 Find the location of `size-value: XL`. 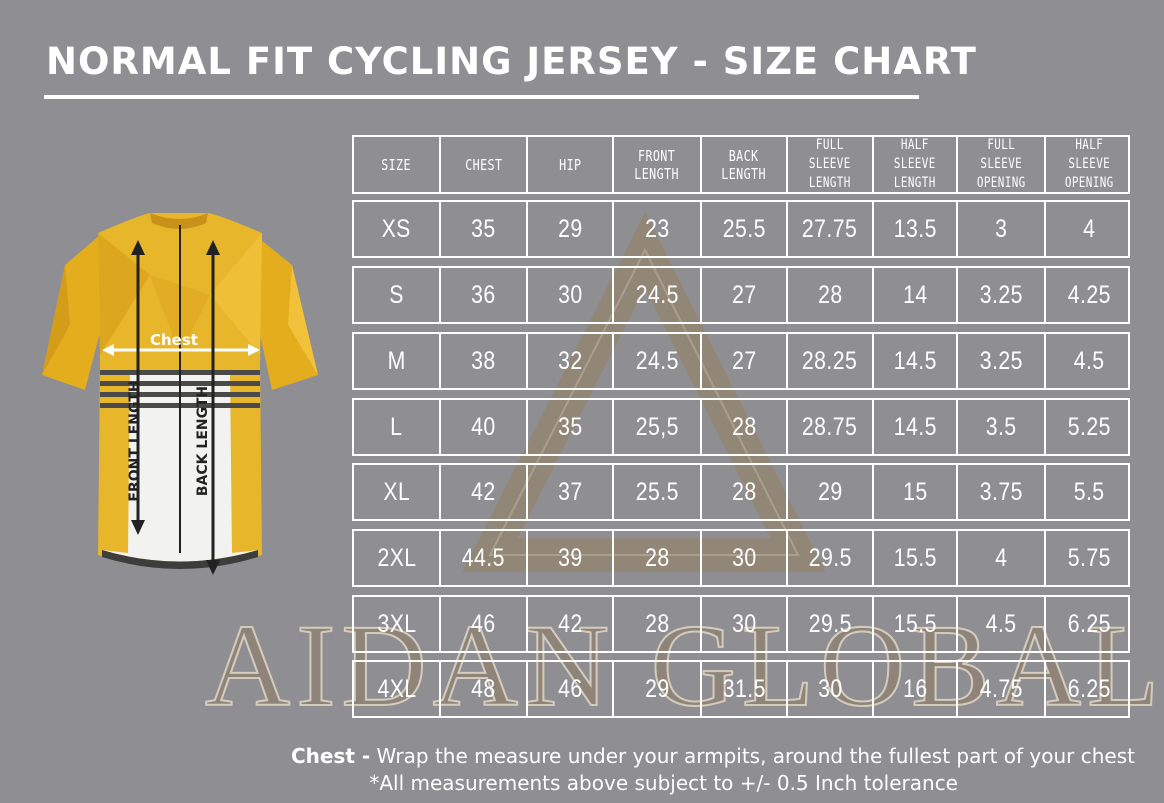

size-value: XL is located at coordinates (396, 491).